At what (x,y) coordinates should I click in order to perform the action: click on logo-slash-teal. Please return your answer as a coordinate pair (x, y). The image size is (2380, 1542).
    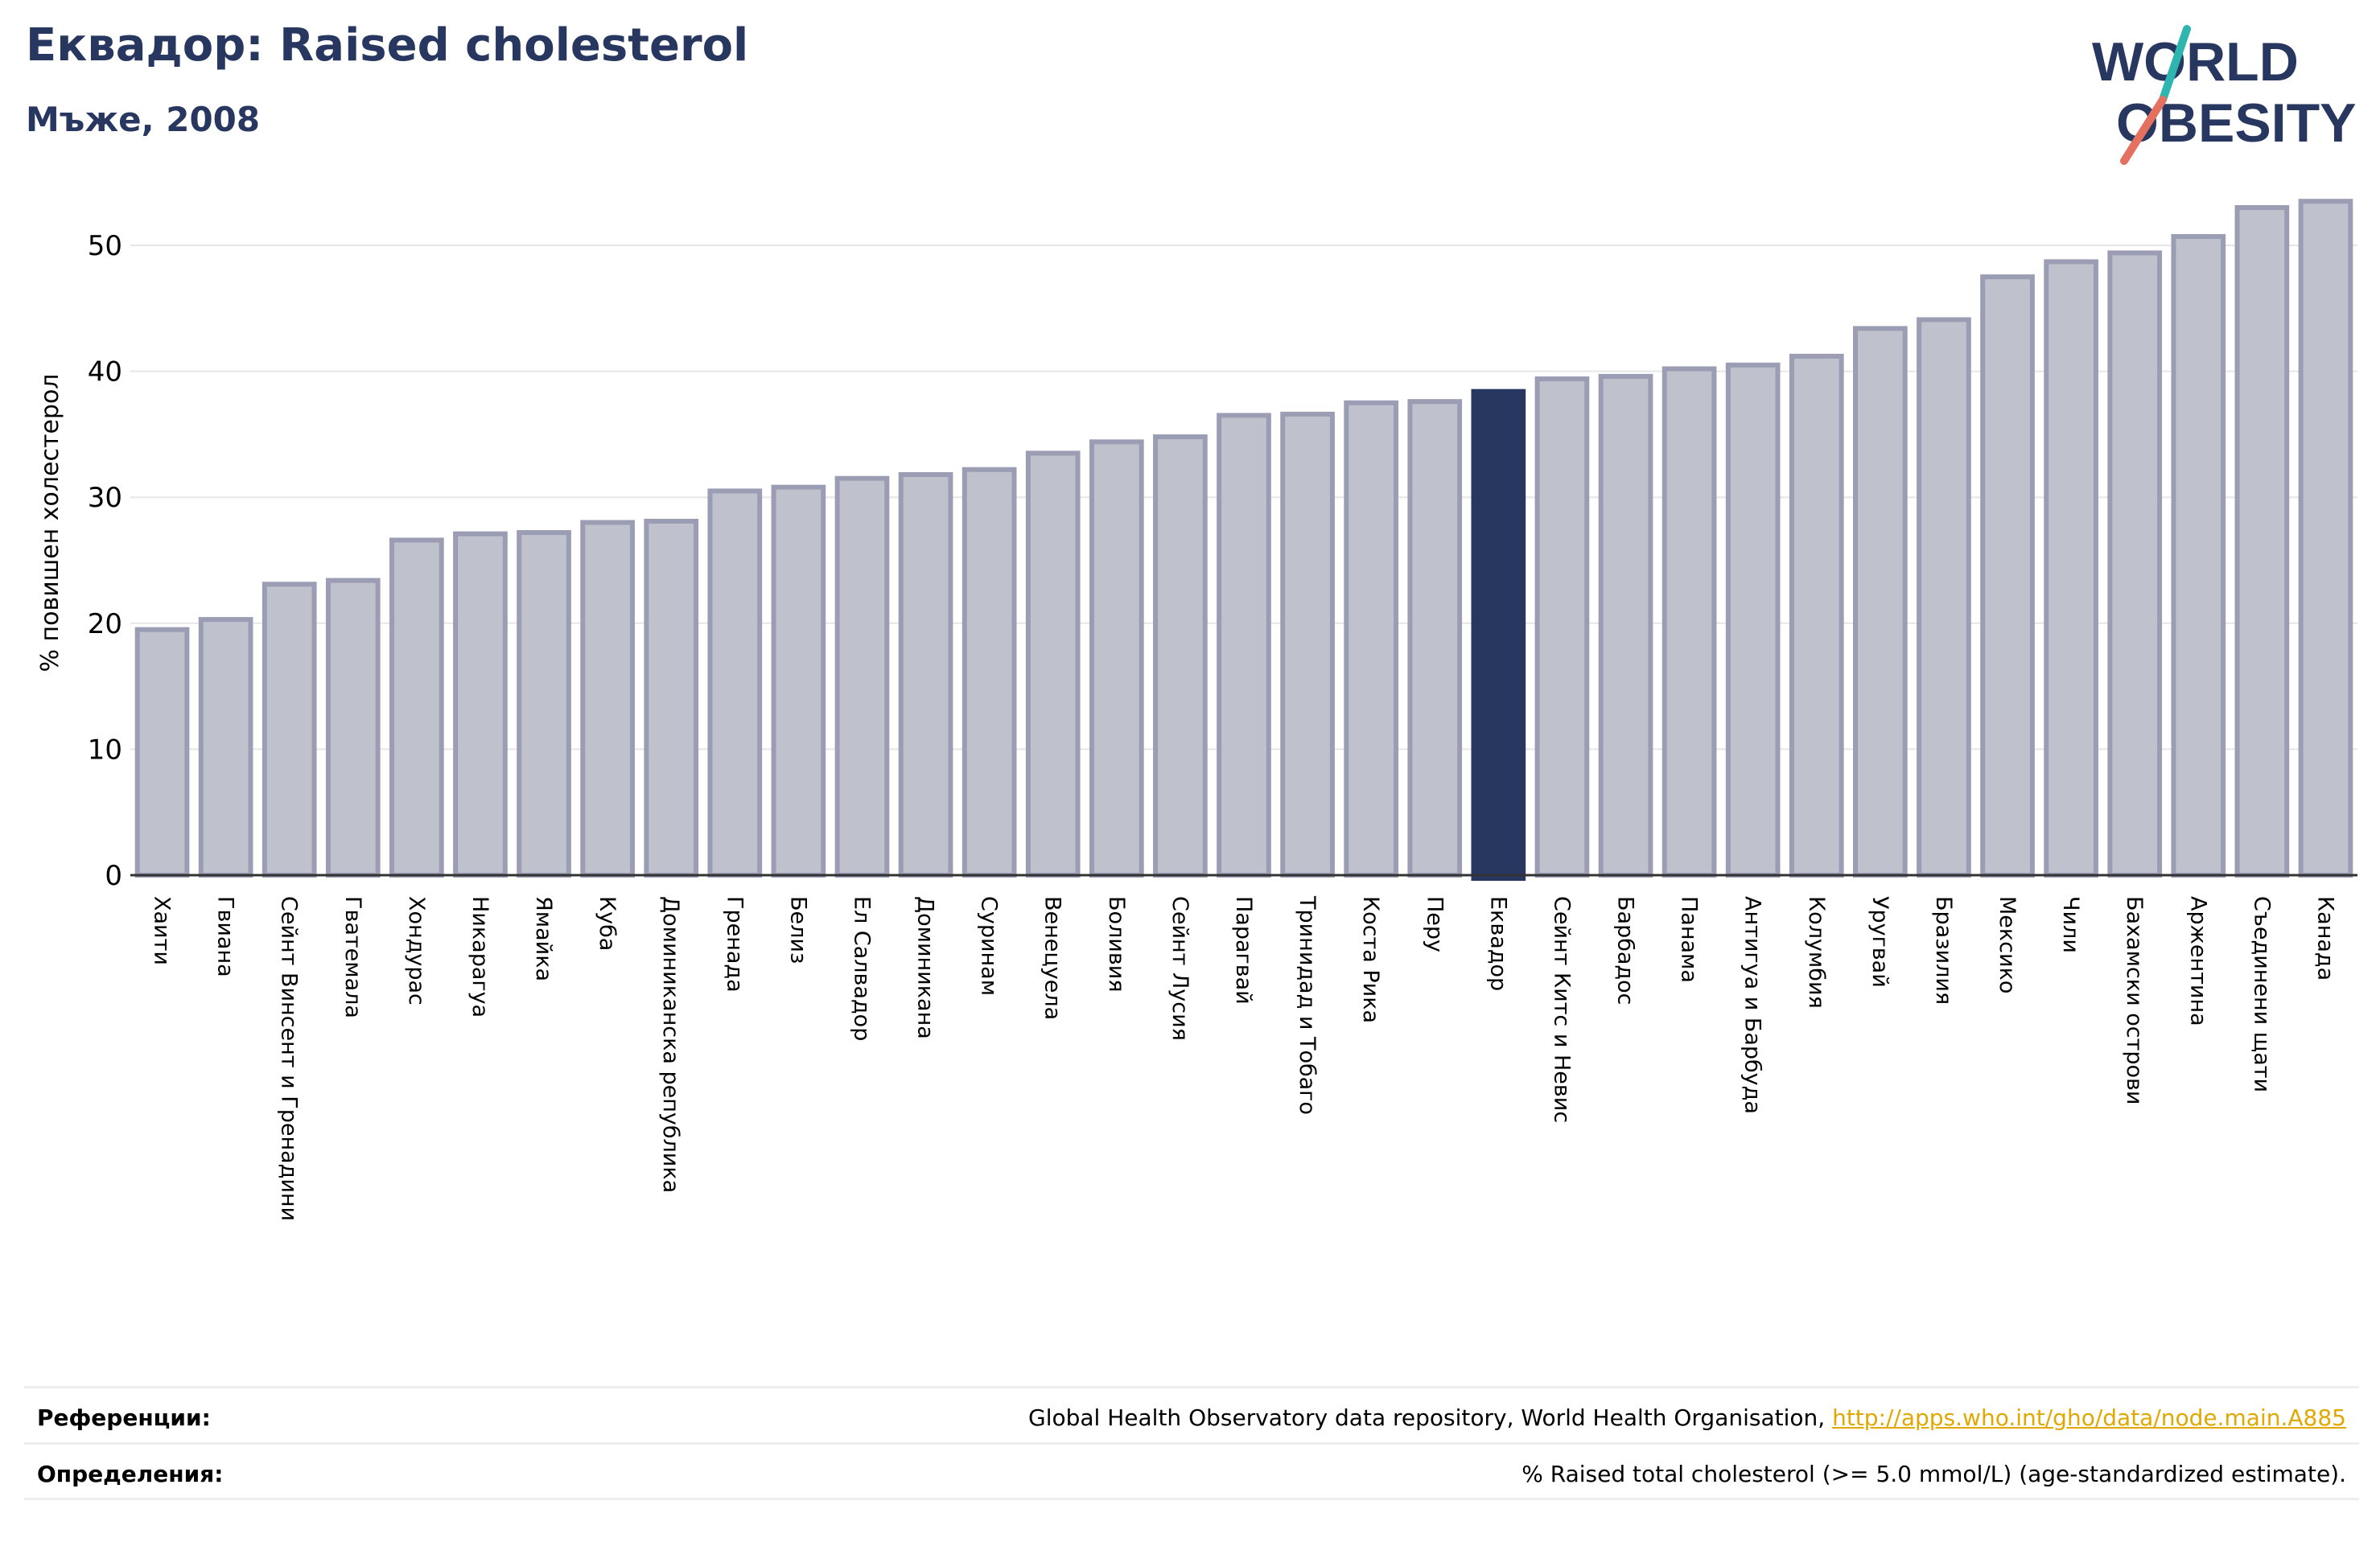
    Looking at the image, I should click on (2175, 64).